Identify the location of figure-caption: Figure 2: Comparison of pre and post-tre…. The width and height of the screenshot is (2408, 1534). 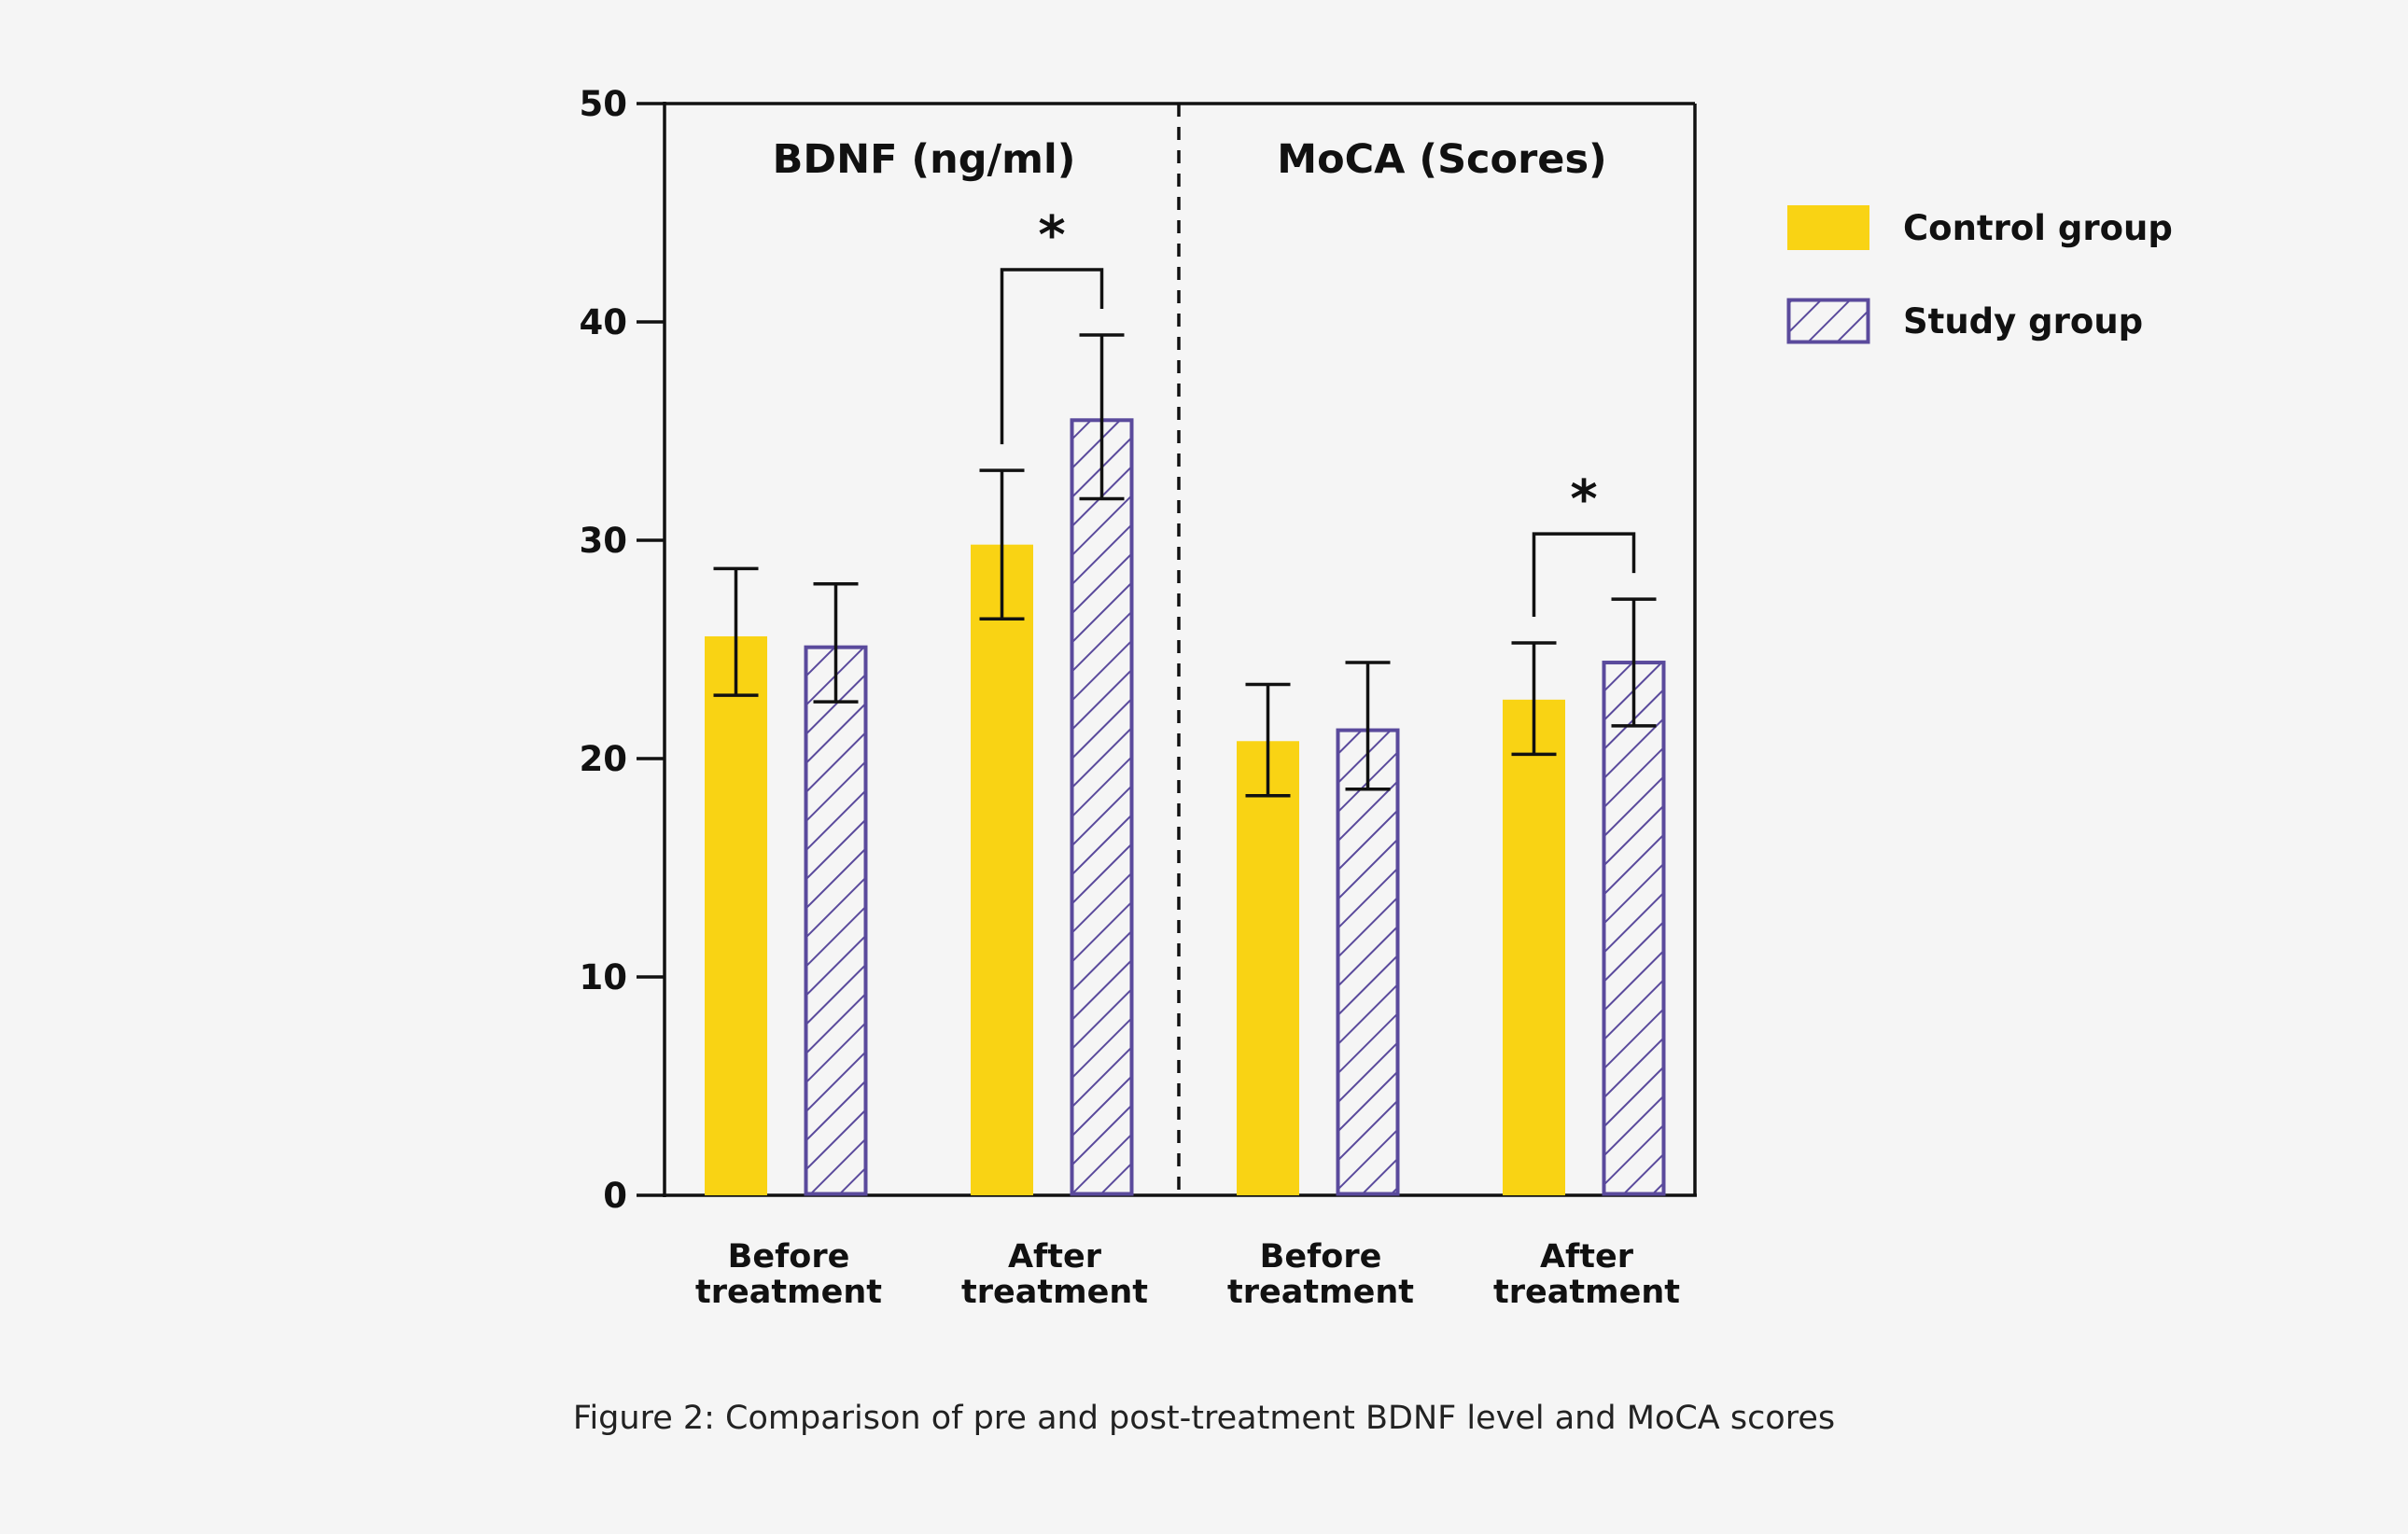
(1204, 1418).